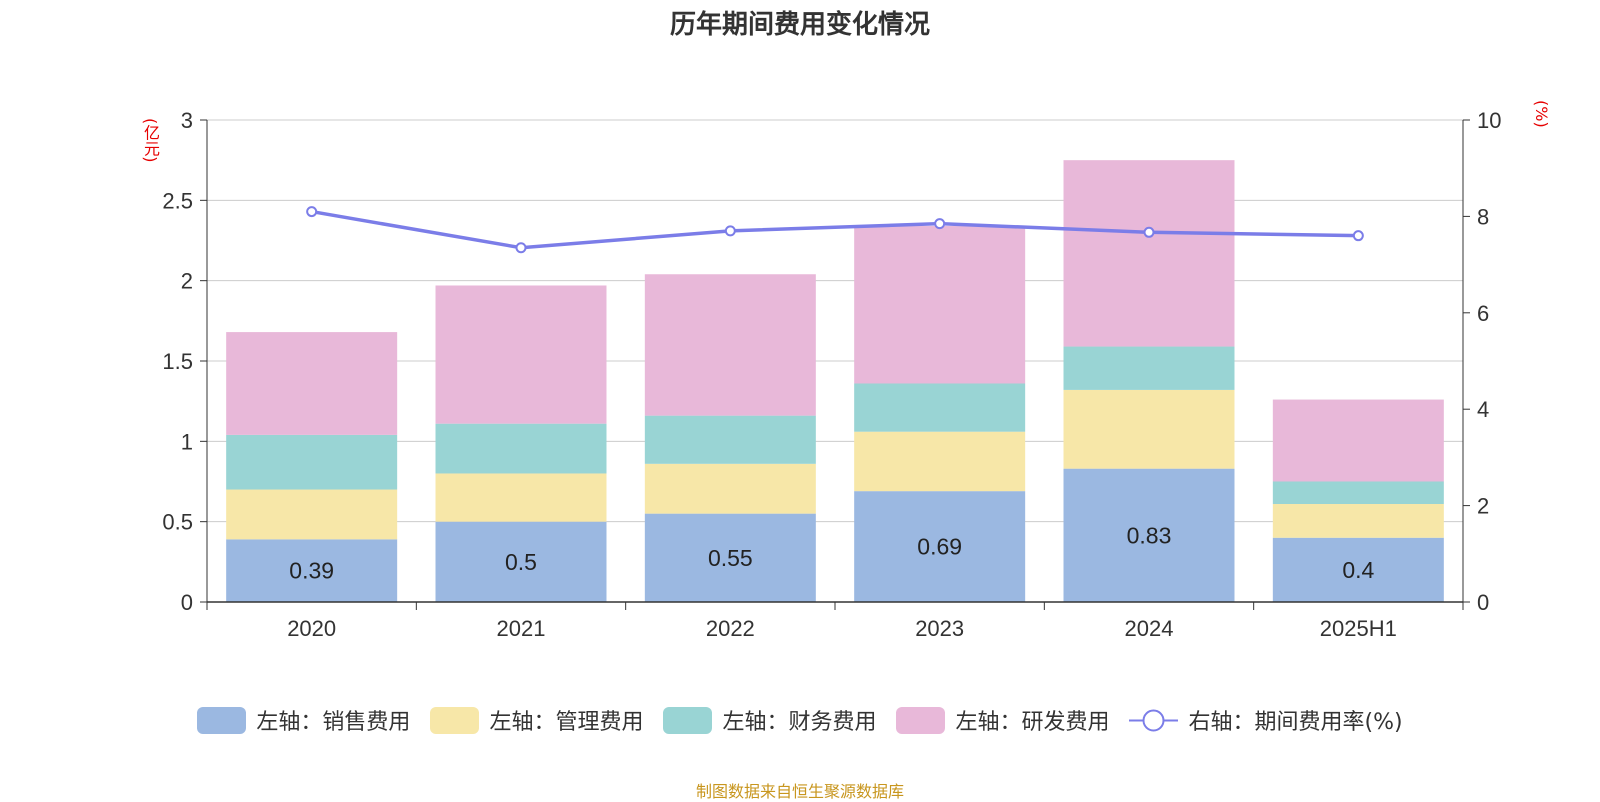 The height and width of the screenshot is (802, 1600). Describe the element at coordinates (1154, 720) in the screenshot. I see `legend-line-marker-icon` at that location.